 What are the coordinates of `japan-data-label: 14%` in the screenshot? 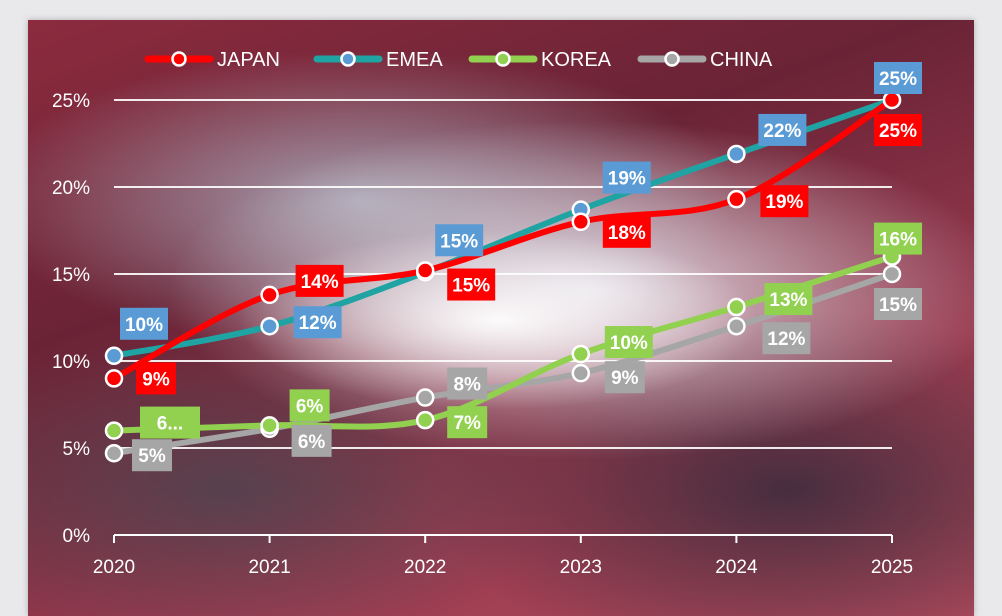 It's located at (319, 280).